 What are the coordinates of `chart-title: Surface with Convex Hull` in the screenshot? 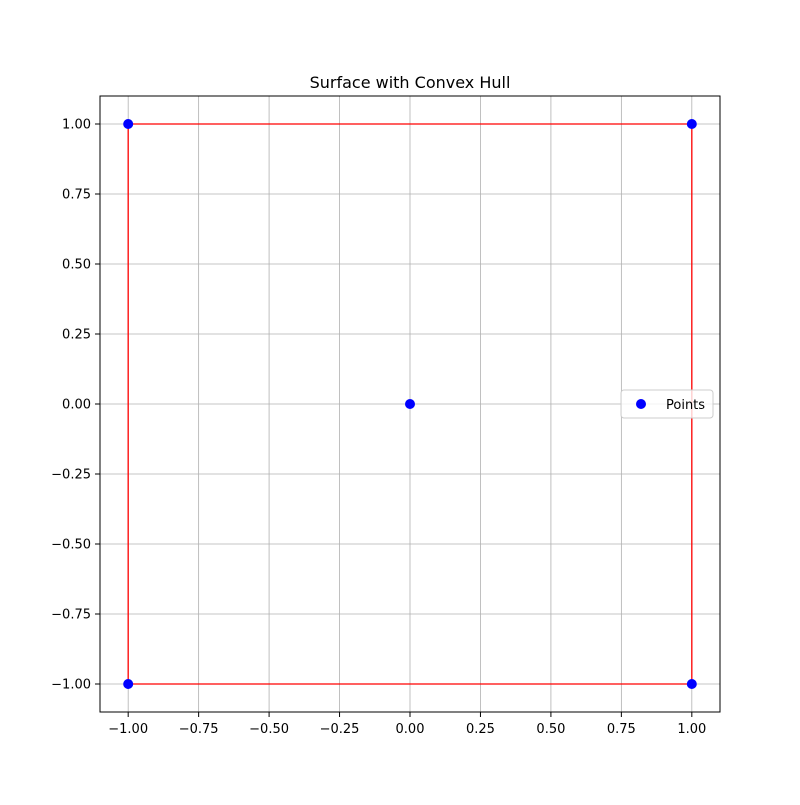 It's located at (410, 82).